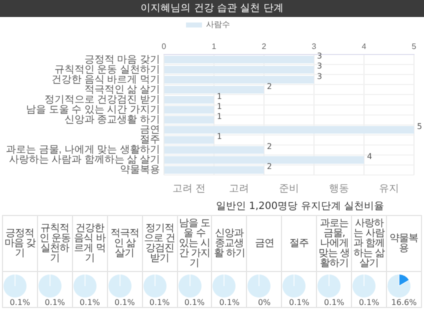 The width and height of the screenshot is (424, 328). What do you see at coordinates (299, 244) in the screenshot?
I see `category-label: 절주` at bounding box center [299, 244].